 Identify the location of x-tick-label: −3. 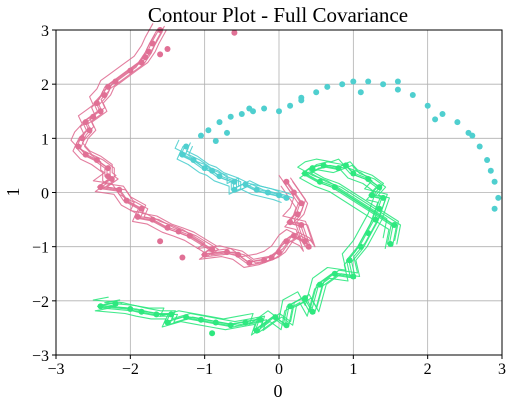
(55, 369).